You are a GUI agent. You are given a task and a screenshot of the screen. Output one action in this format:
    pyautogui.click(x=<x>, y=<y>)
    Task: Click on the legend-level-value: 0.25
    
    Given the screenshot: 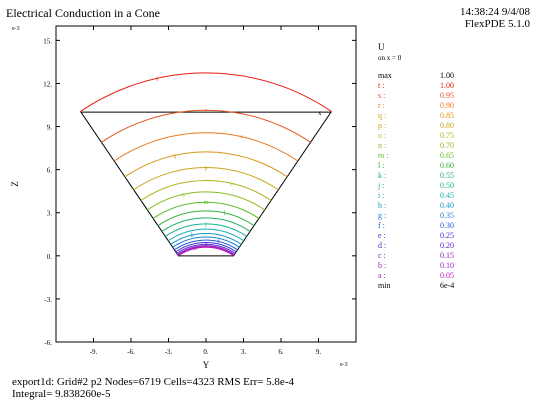 What is the action you would take?
    pyautogui.click(x=447, y=235)
    